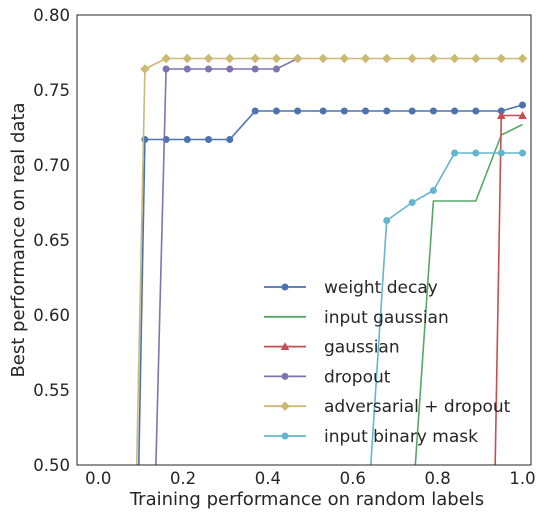  I want to click on legend-label: adversarial + dropout, so click(417, 407).